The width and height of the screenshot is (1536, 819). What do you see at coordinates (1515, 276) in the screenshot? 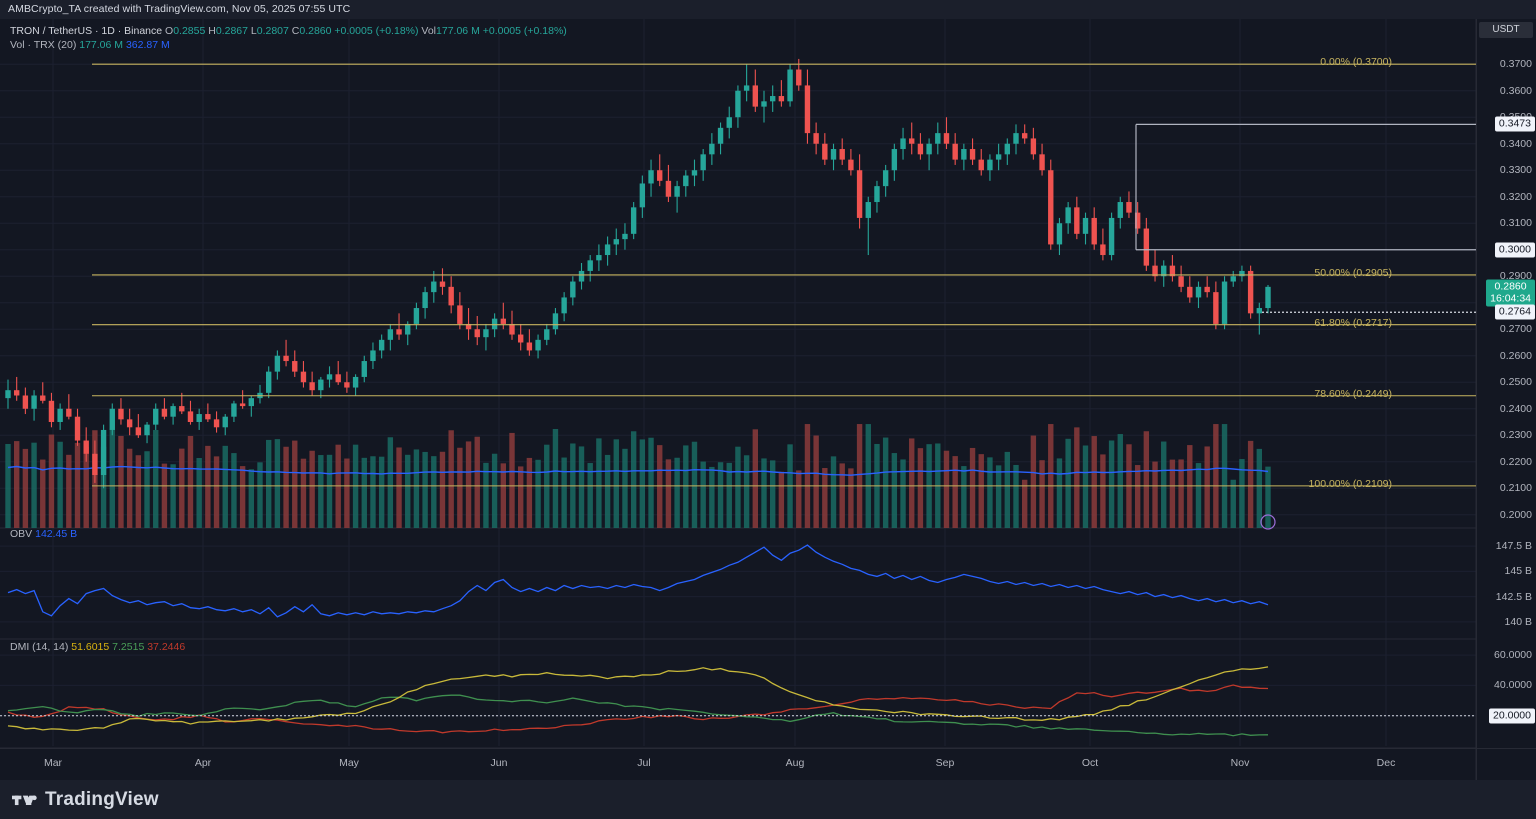
I see `price-axis-tick: 0.2900` at bounding box center [1515, 276].